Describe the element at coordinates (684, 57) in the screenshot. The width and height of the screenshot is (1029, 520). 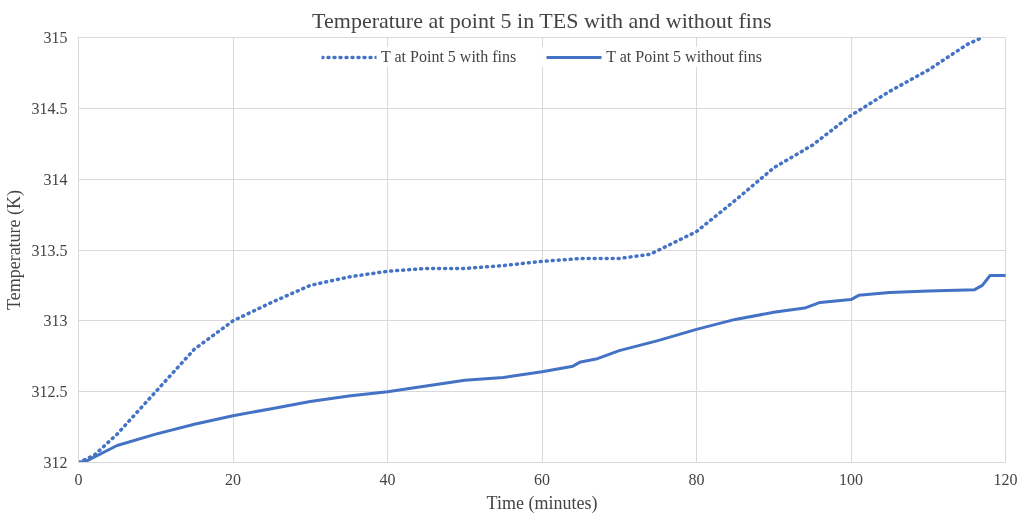
I see `legend-label: T at Point 5 without fins` at that location.